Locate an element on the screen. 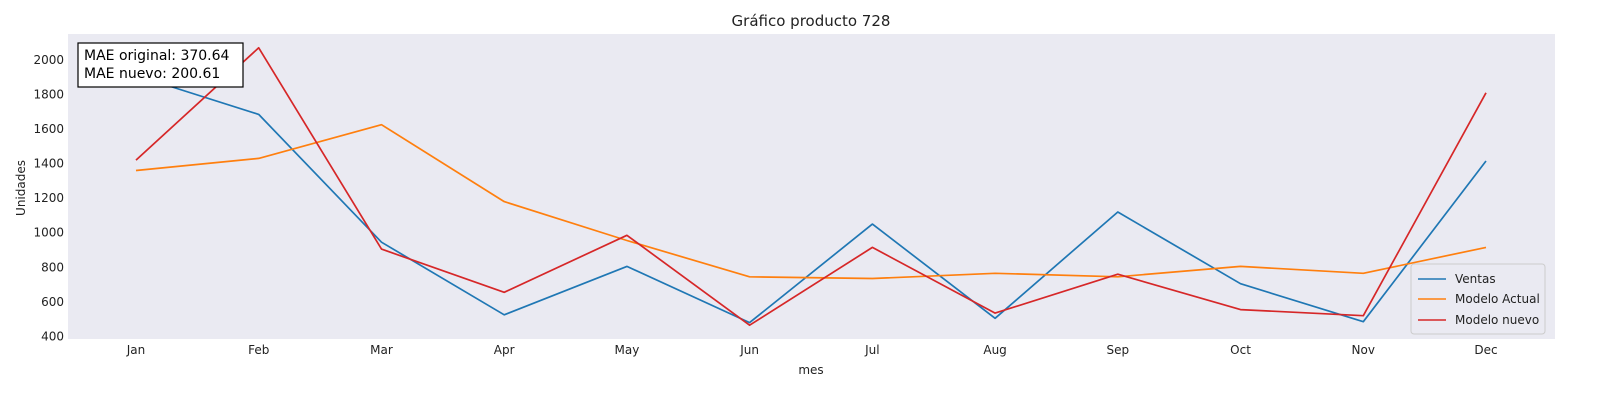  legend-item-modelo-actual: Modelo Actual is located at coordinates (1479, 299).